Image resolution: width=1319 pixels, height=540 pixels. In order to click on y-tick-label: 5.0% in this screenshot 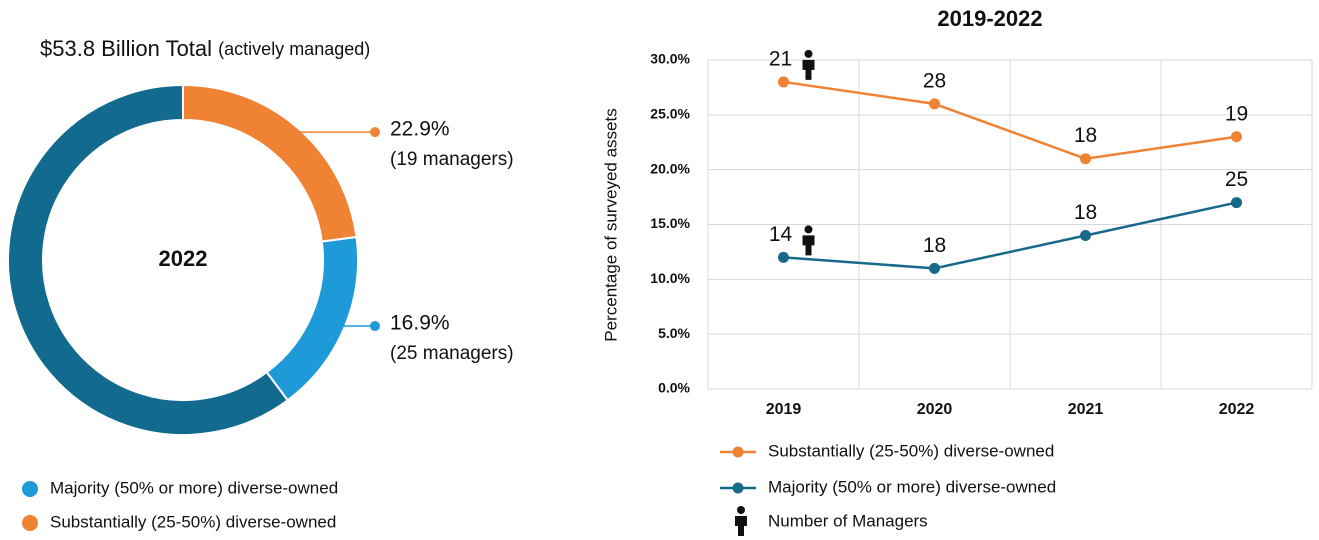, I will do `click(674, 333)`.